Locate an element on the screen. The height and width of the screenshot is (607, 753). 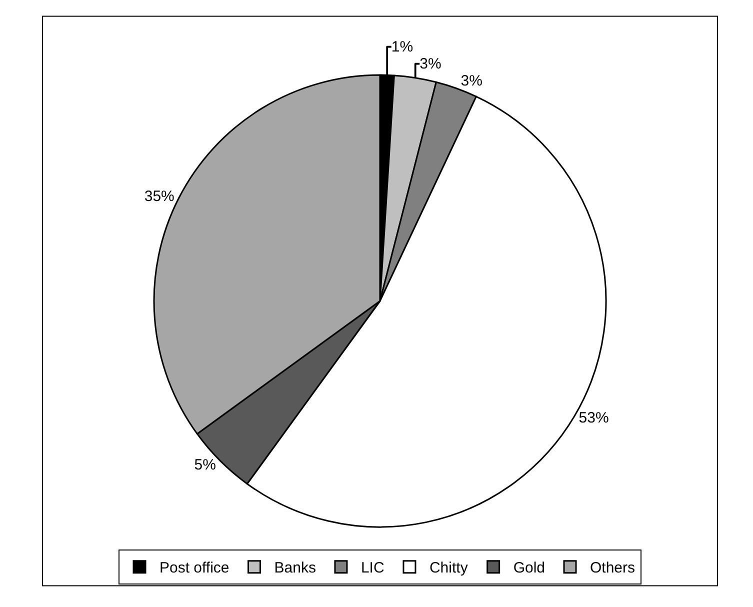
data-label: 1% is located at coordinates (402, 47).